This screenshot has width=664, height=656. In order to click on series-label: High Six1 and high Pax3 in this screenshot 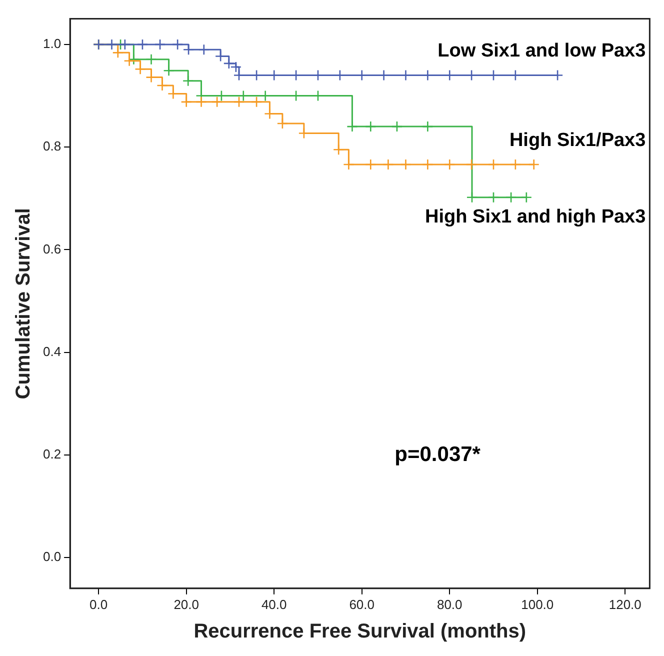, I will do `click(535, 217)`.